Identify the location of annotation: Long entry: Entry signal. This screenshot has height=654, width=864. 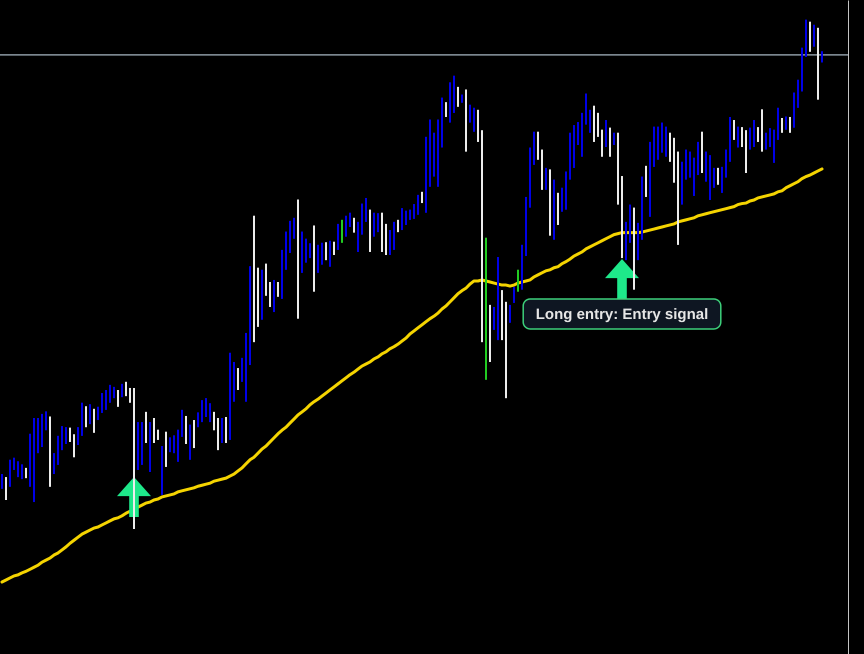
(622, 314).